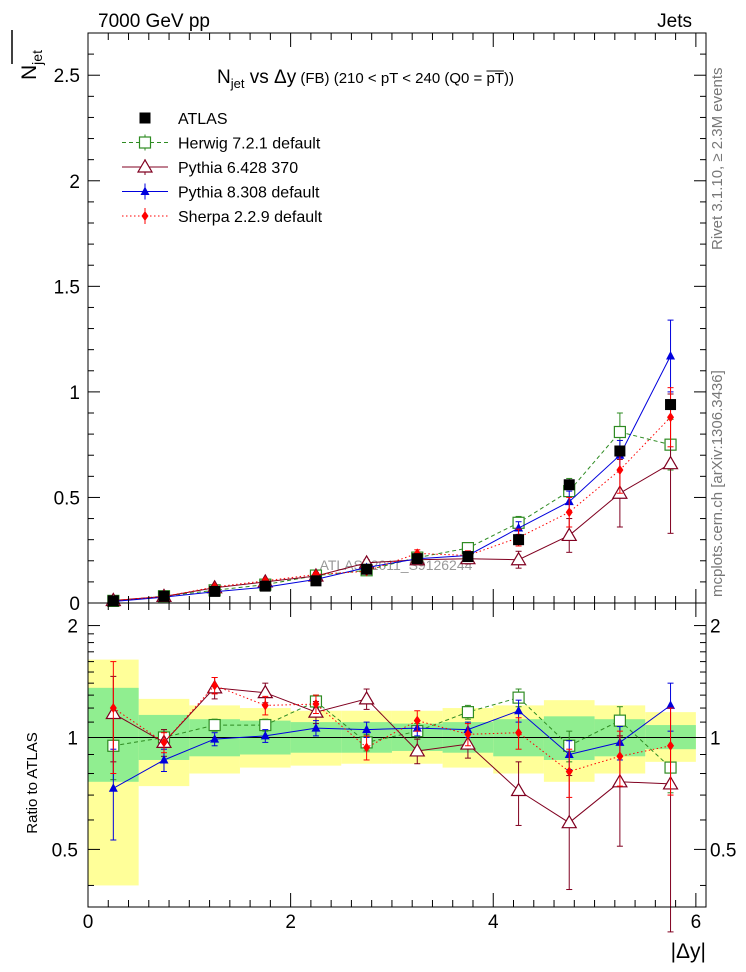  I want to click on category-label: Jets, so click(674, 21).